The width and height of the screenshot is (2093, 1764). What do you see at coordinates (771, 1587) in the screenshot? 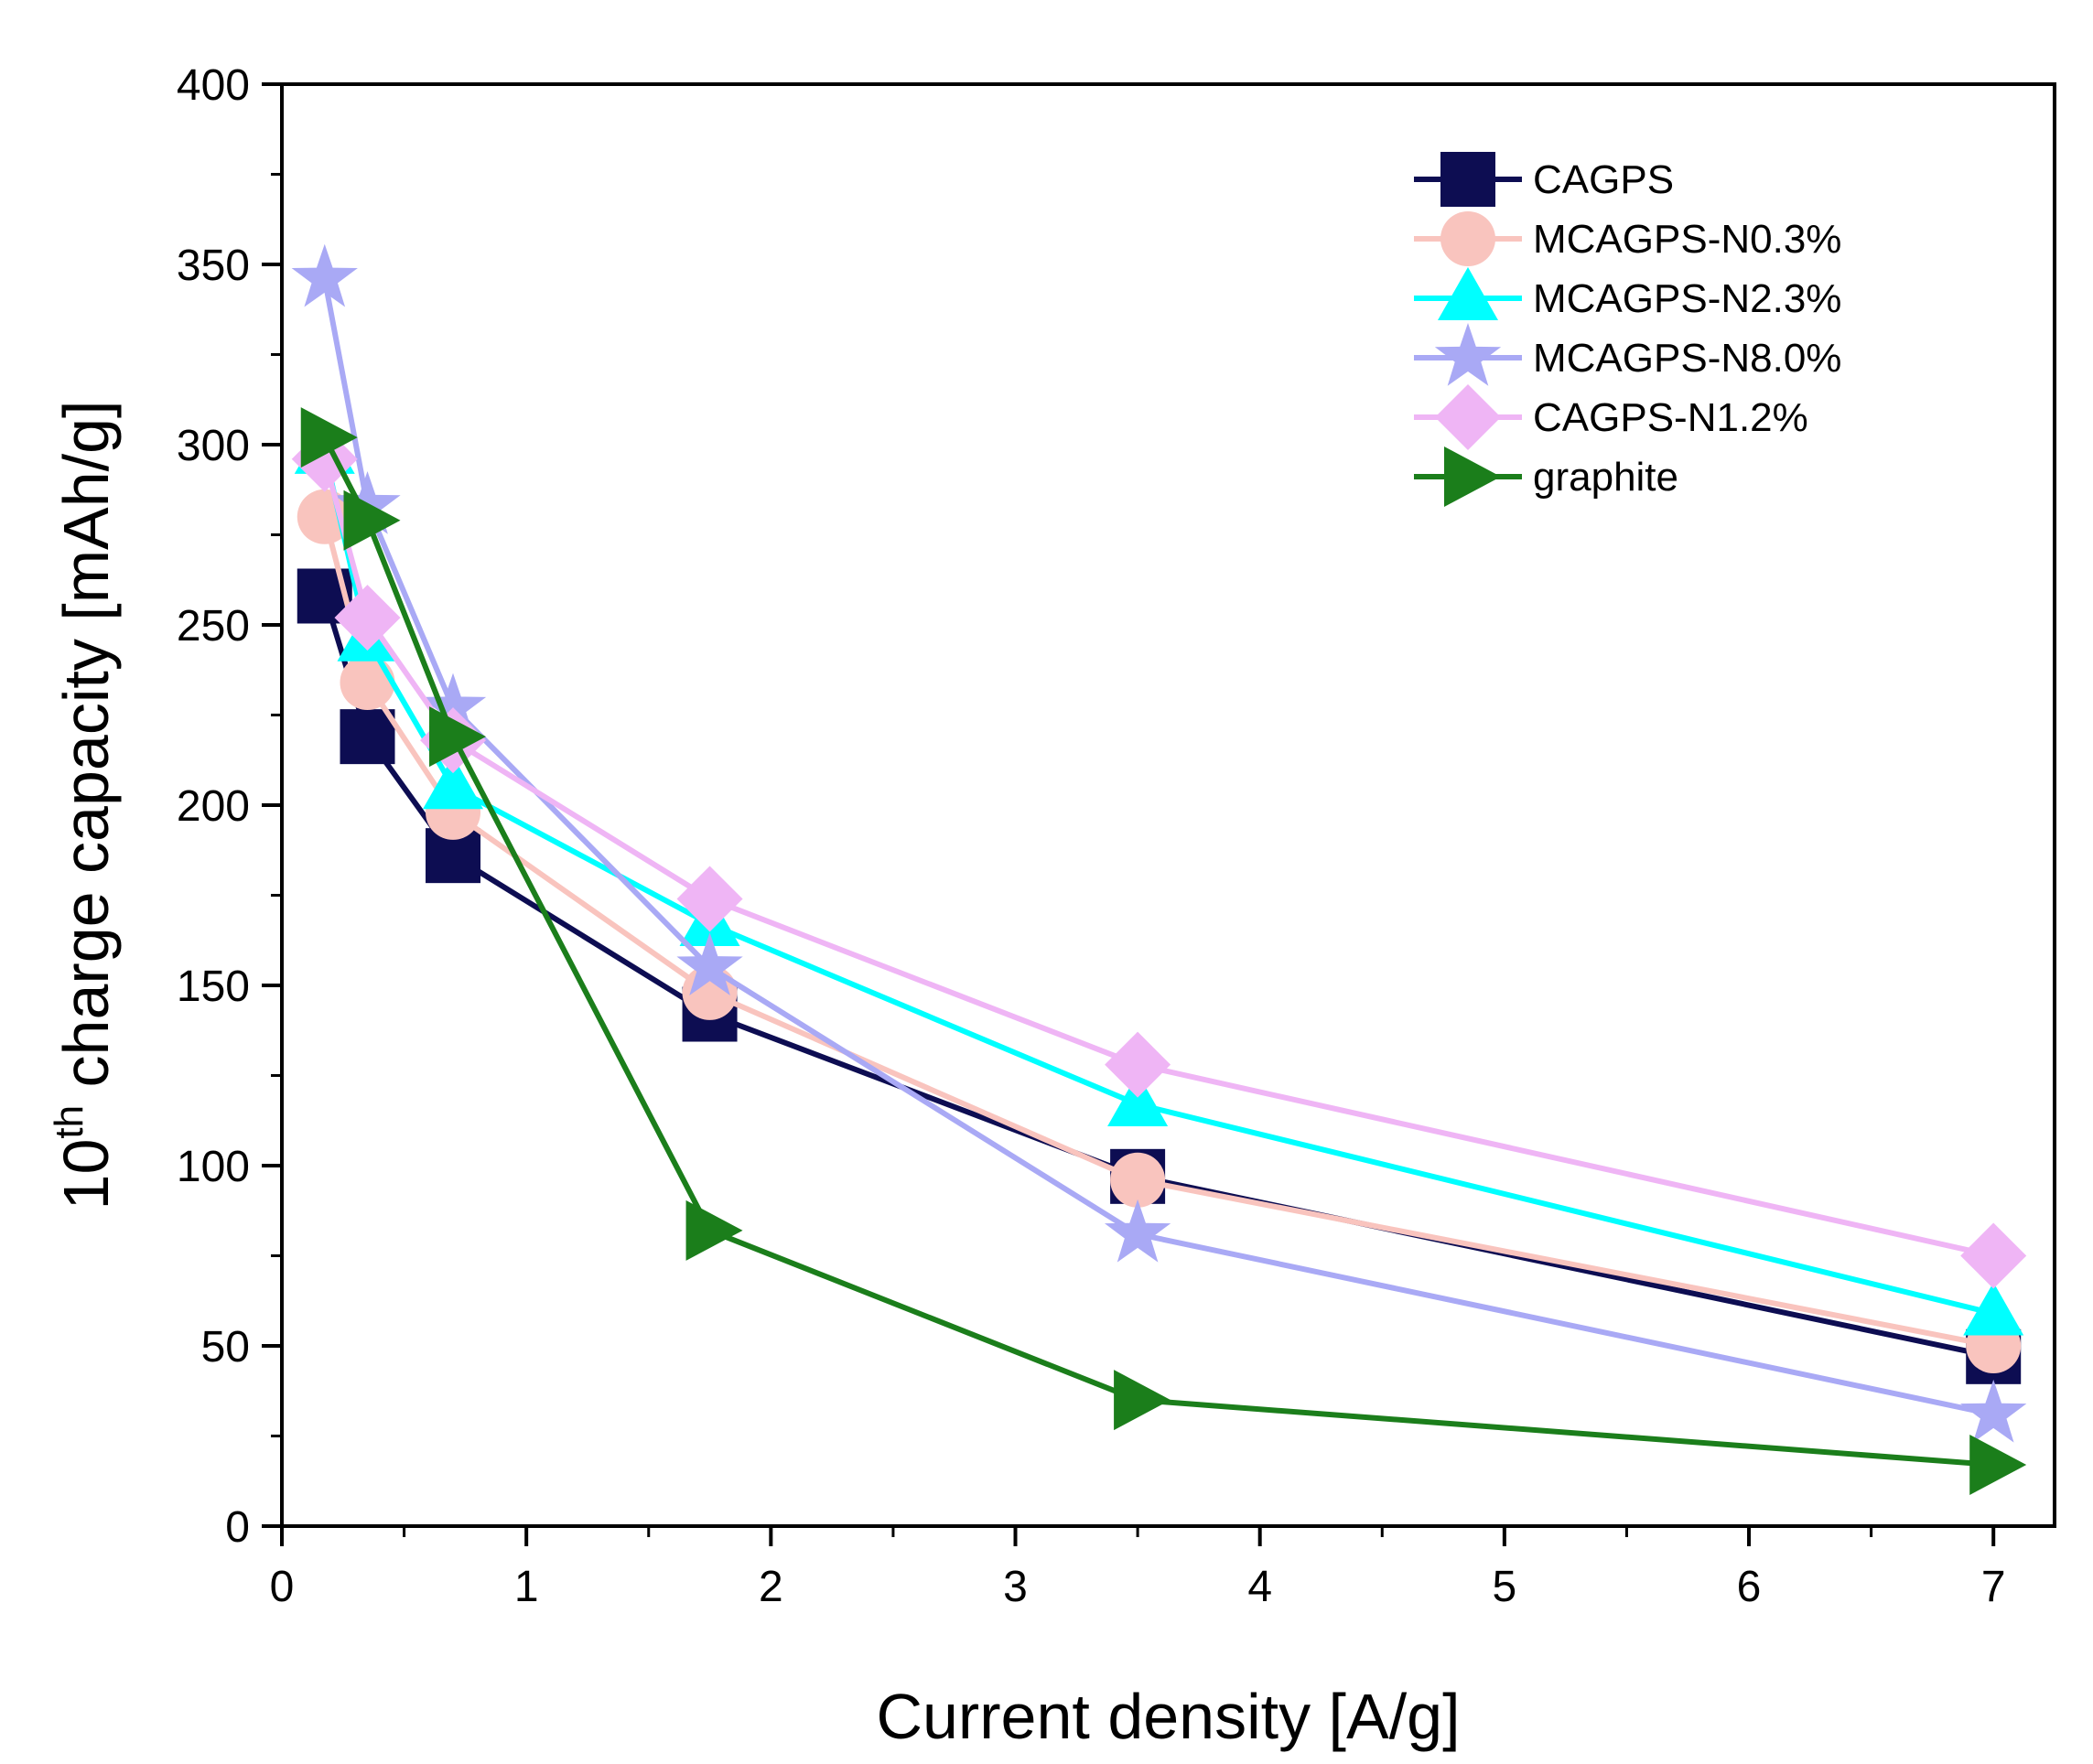
I see `x-tick-label: 2` at bounding box center [771, 1587].